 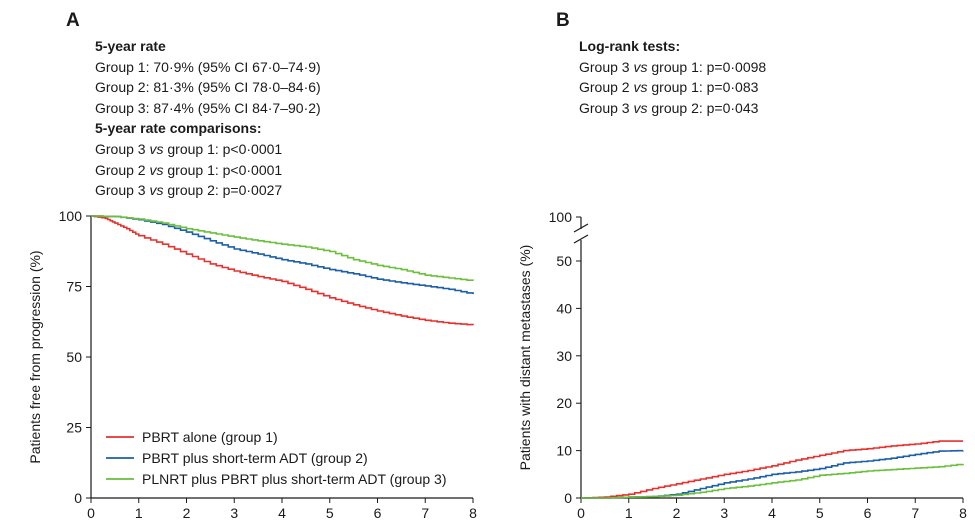 What do you see at coordinates (564, 308) in the screenshot?
I see `y-tick-label: 40` at bounding box center [564, 308].